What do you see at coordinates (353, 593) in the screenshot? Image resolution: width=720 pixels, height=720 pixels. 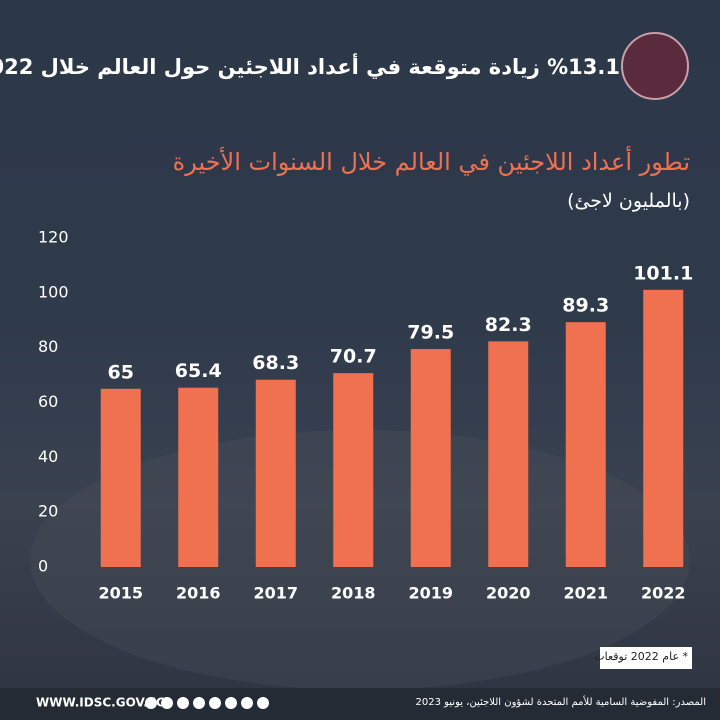 I see `x-tick-label: 2018` at bounding box center [353, 593].